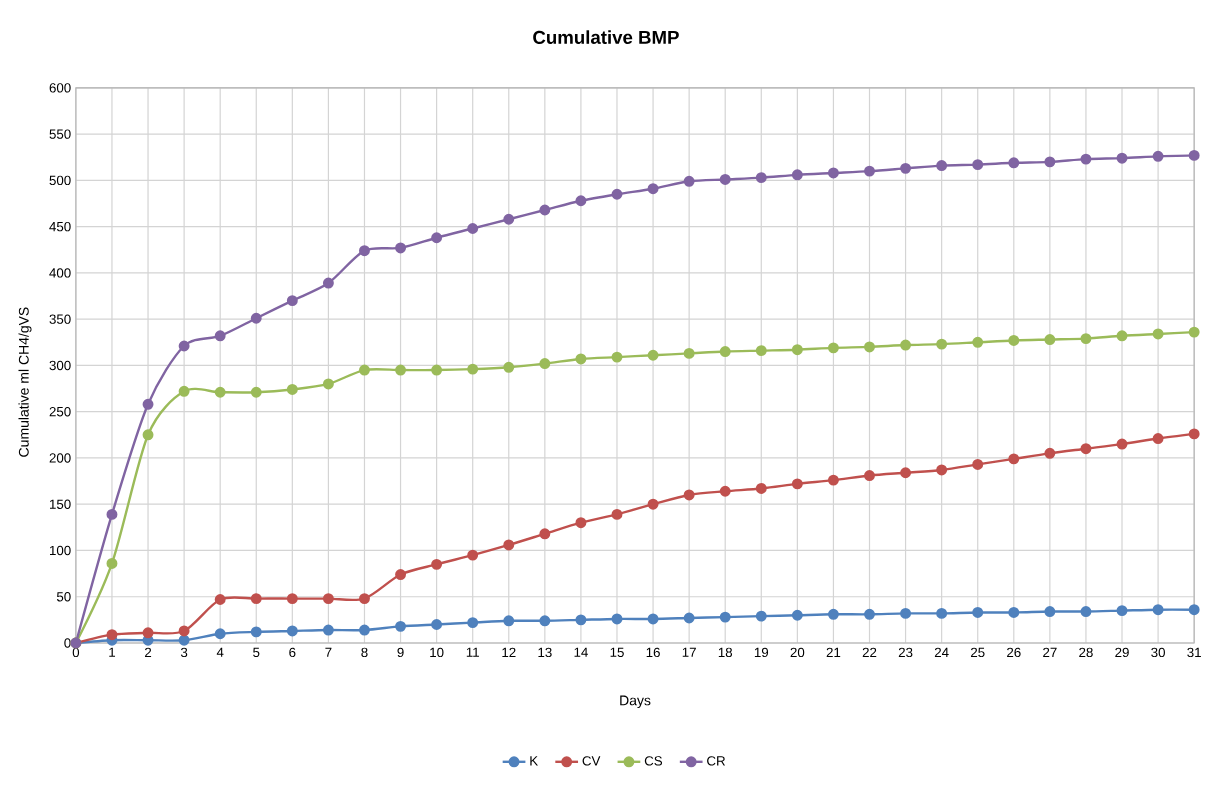 Image resolution: width=1206 pixels, height=790 pixels. I want to click on y-tick-label: 100, so click(60, 550).